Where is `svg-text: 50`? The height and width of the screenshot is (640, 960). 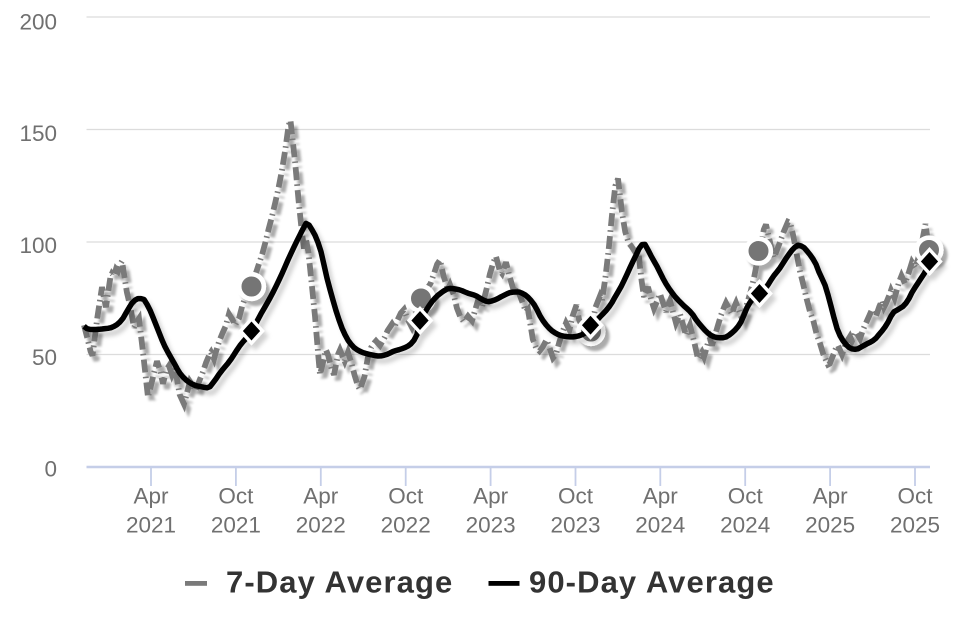
svg-text: 50 is located at coordinates (44, 357).